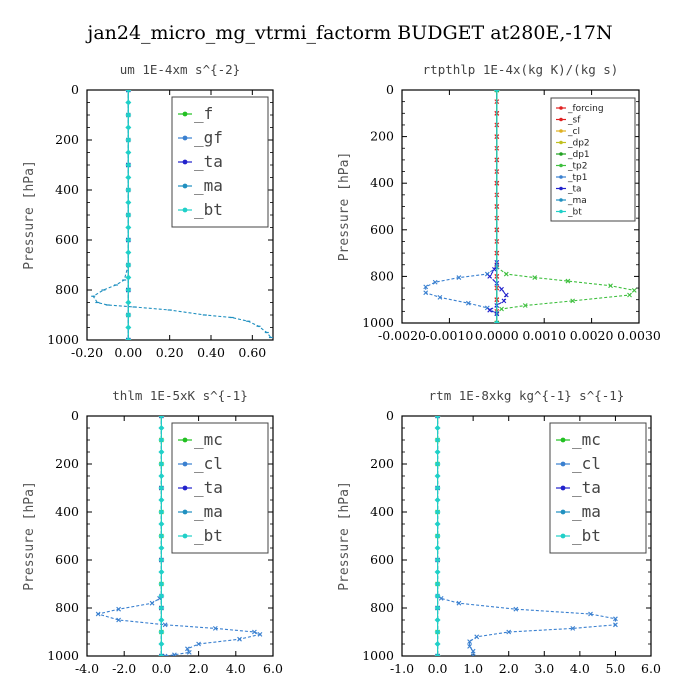  What do you see at coordinates (651, 668) in the screenshot?
I see `x-tick-label: 6.0` at bounding box center [651, 668].